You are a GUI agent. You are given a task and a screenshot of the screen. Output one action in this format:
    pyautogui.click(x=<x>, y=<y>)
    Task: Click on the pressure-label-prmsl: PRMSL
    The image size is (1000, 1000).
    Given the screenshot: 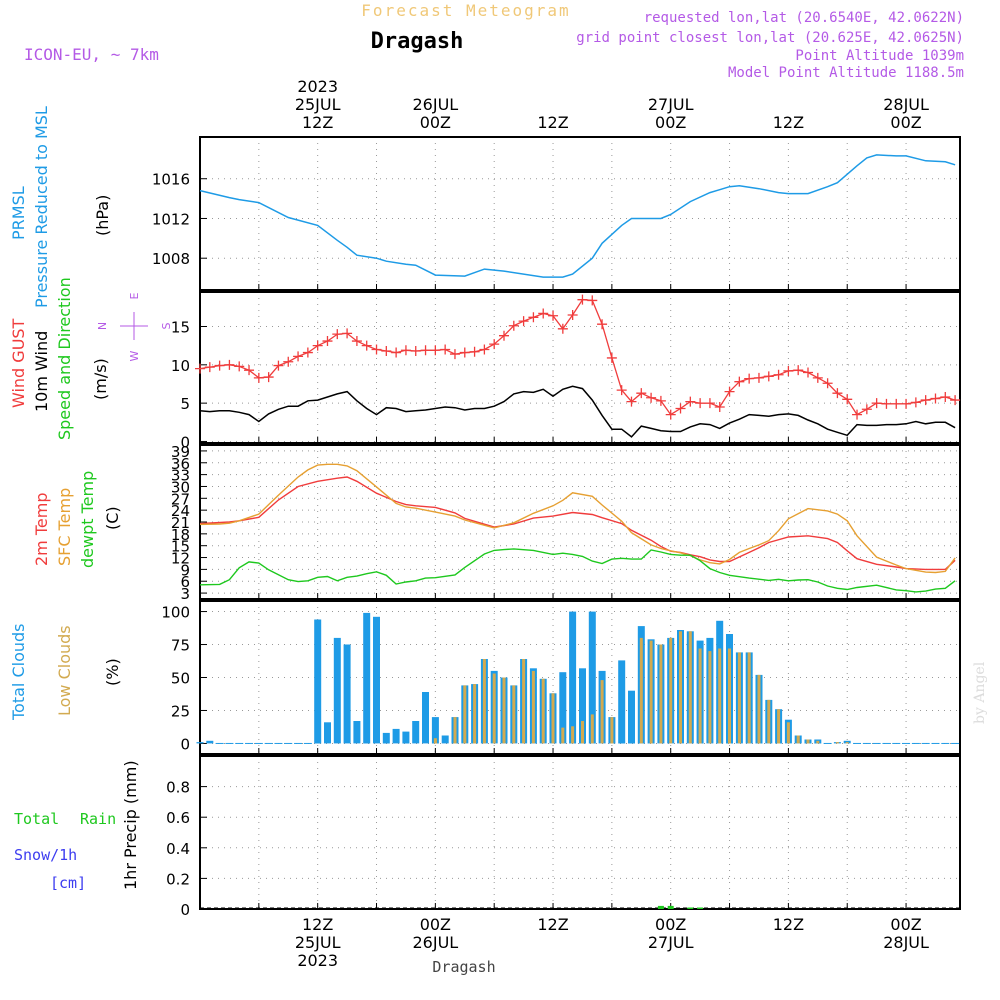 What is the action you would take?
    pyautogui.click(x=18, y=213)
    